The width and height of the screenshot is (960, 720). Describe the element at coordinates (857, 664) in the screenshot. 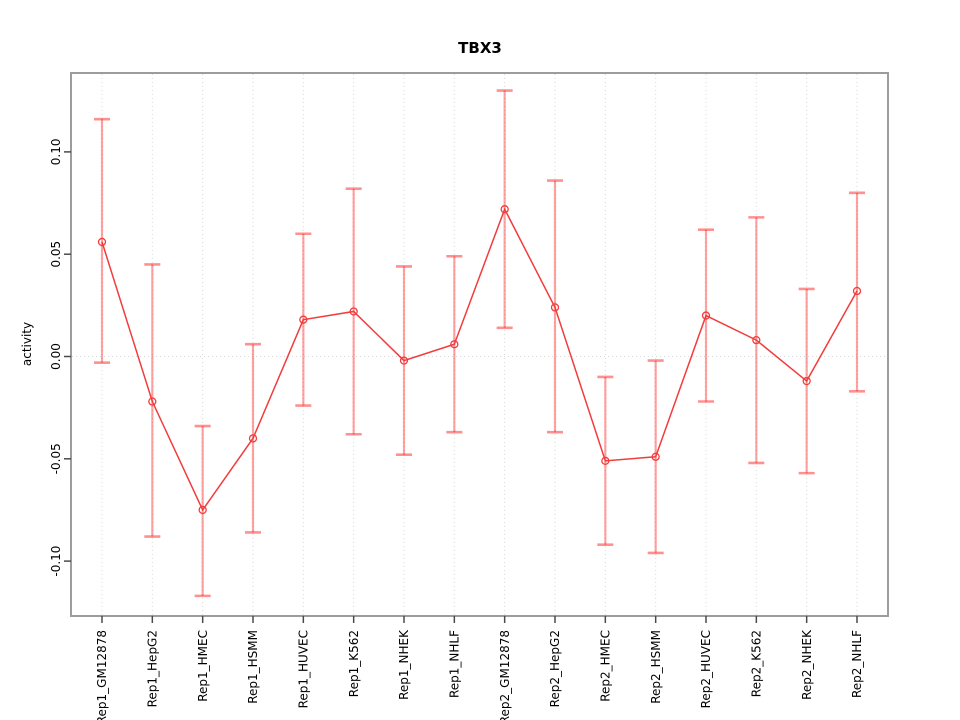

I see `x-tick-label: Rep2_NHLF` at that location.